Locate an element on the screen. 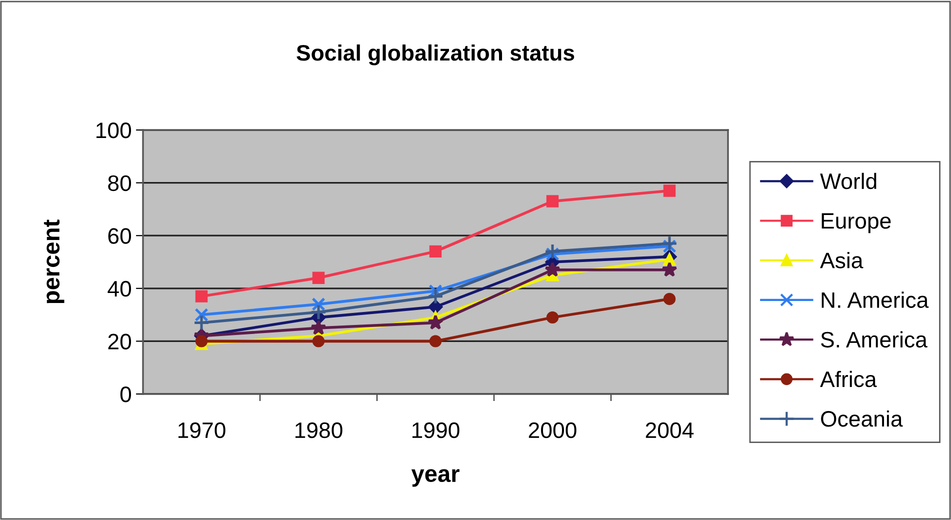 The width and height of the screenshot is (951, 520). legend-label: World is located at coordinates (848, 181).